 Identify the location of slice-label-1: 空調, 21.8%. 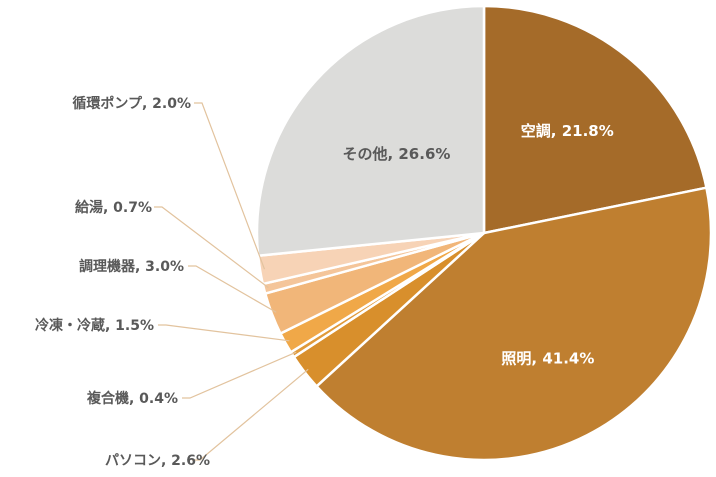
(567, 131).